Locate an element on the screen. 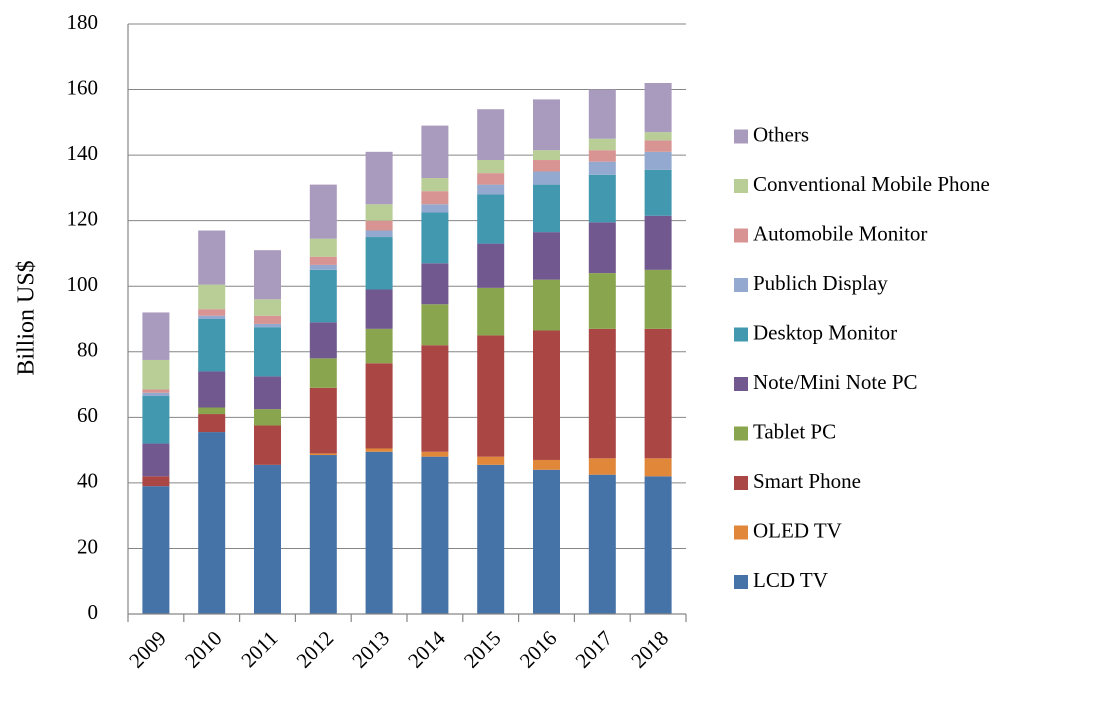  x-tick-label: 2009 is located at coordinates (147, 649).